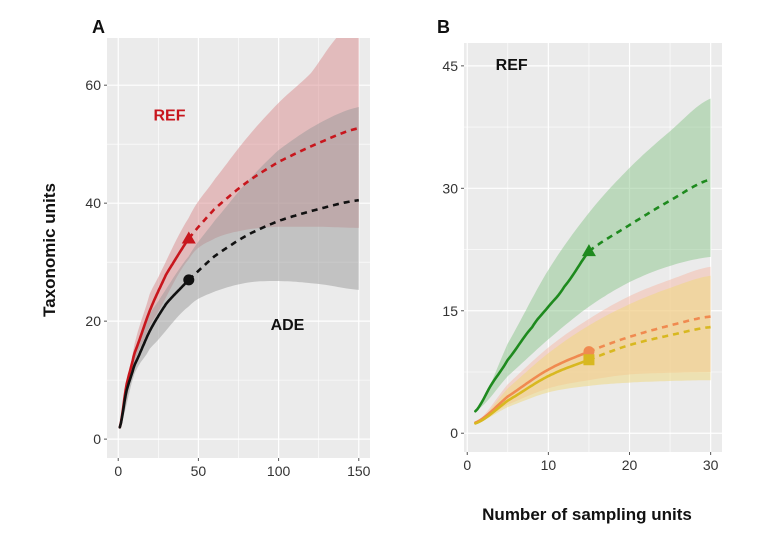 The width and height of the screenshot is (763, 545). What do you see at coordinates (359, 471) in the screenshot?
I see `x-tick-label: 150` at bounding box center [359, 471].